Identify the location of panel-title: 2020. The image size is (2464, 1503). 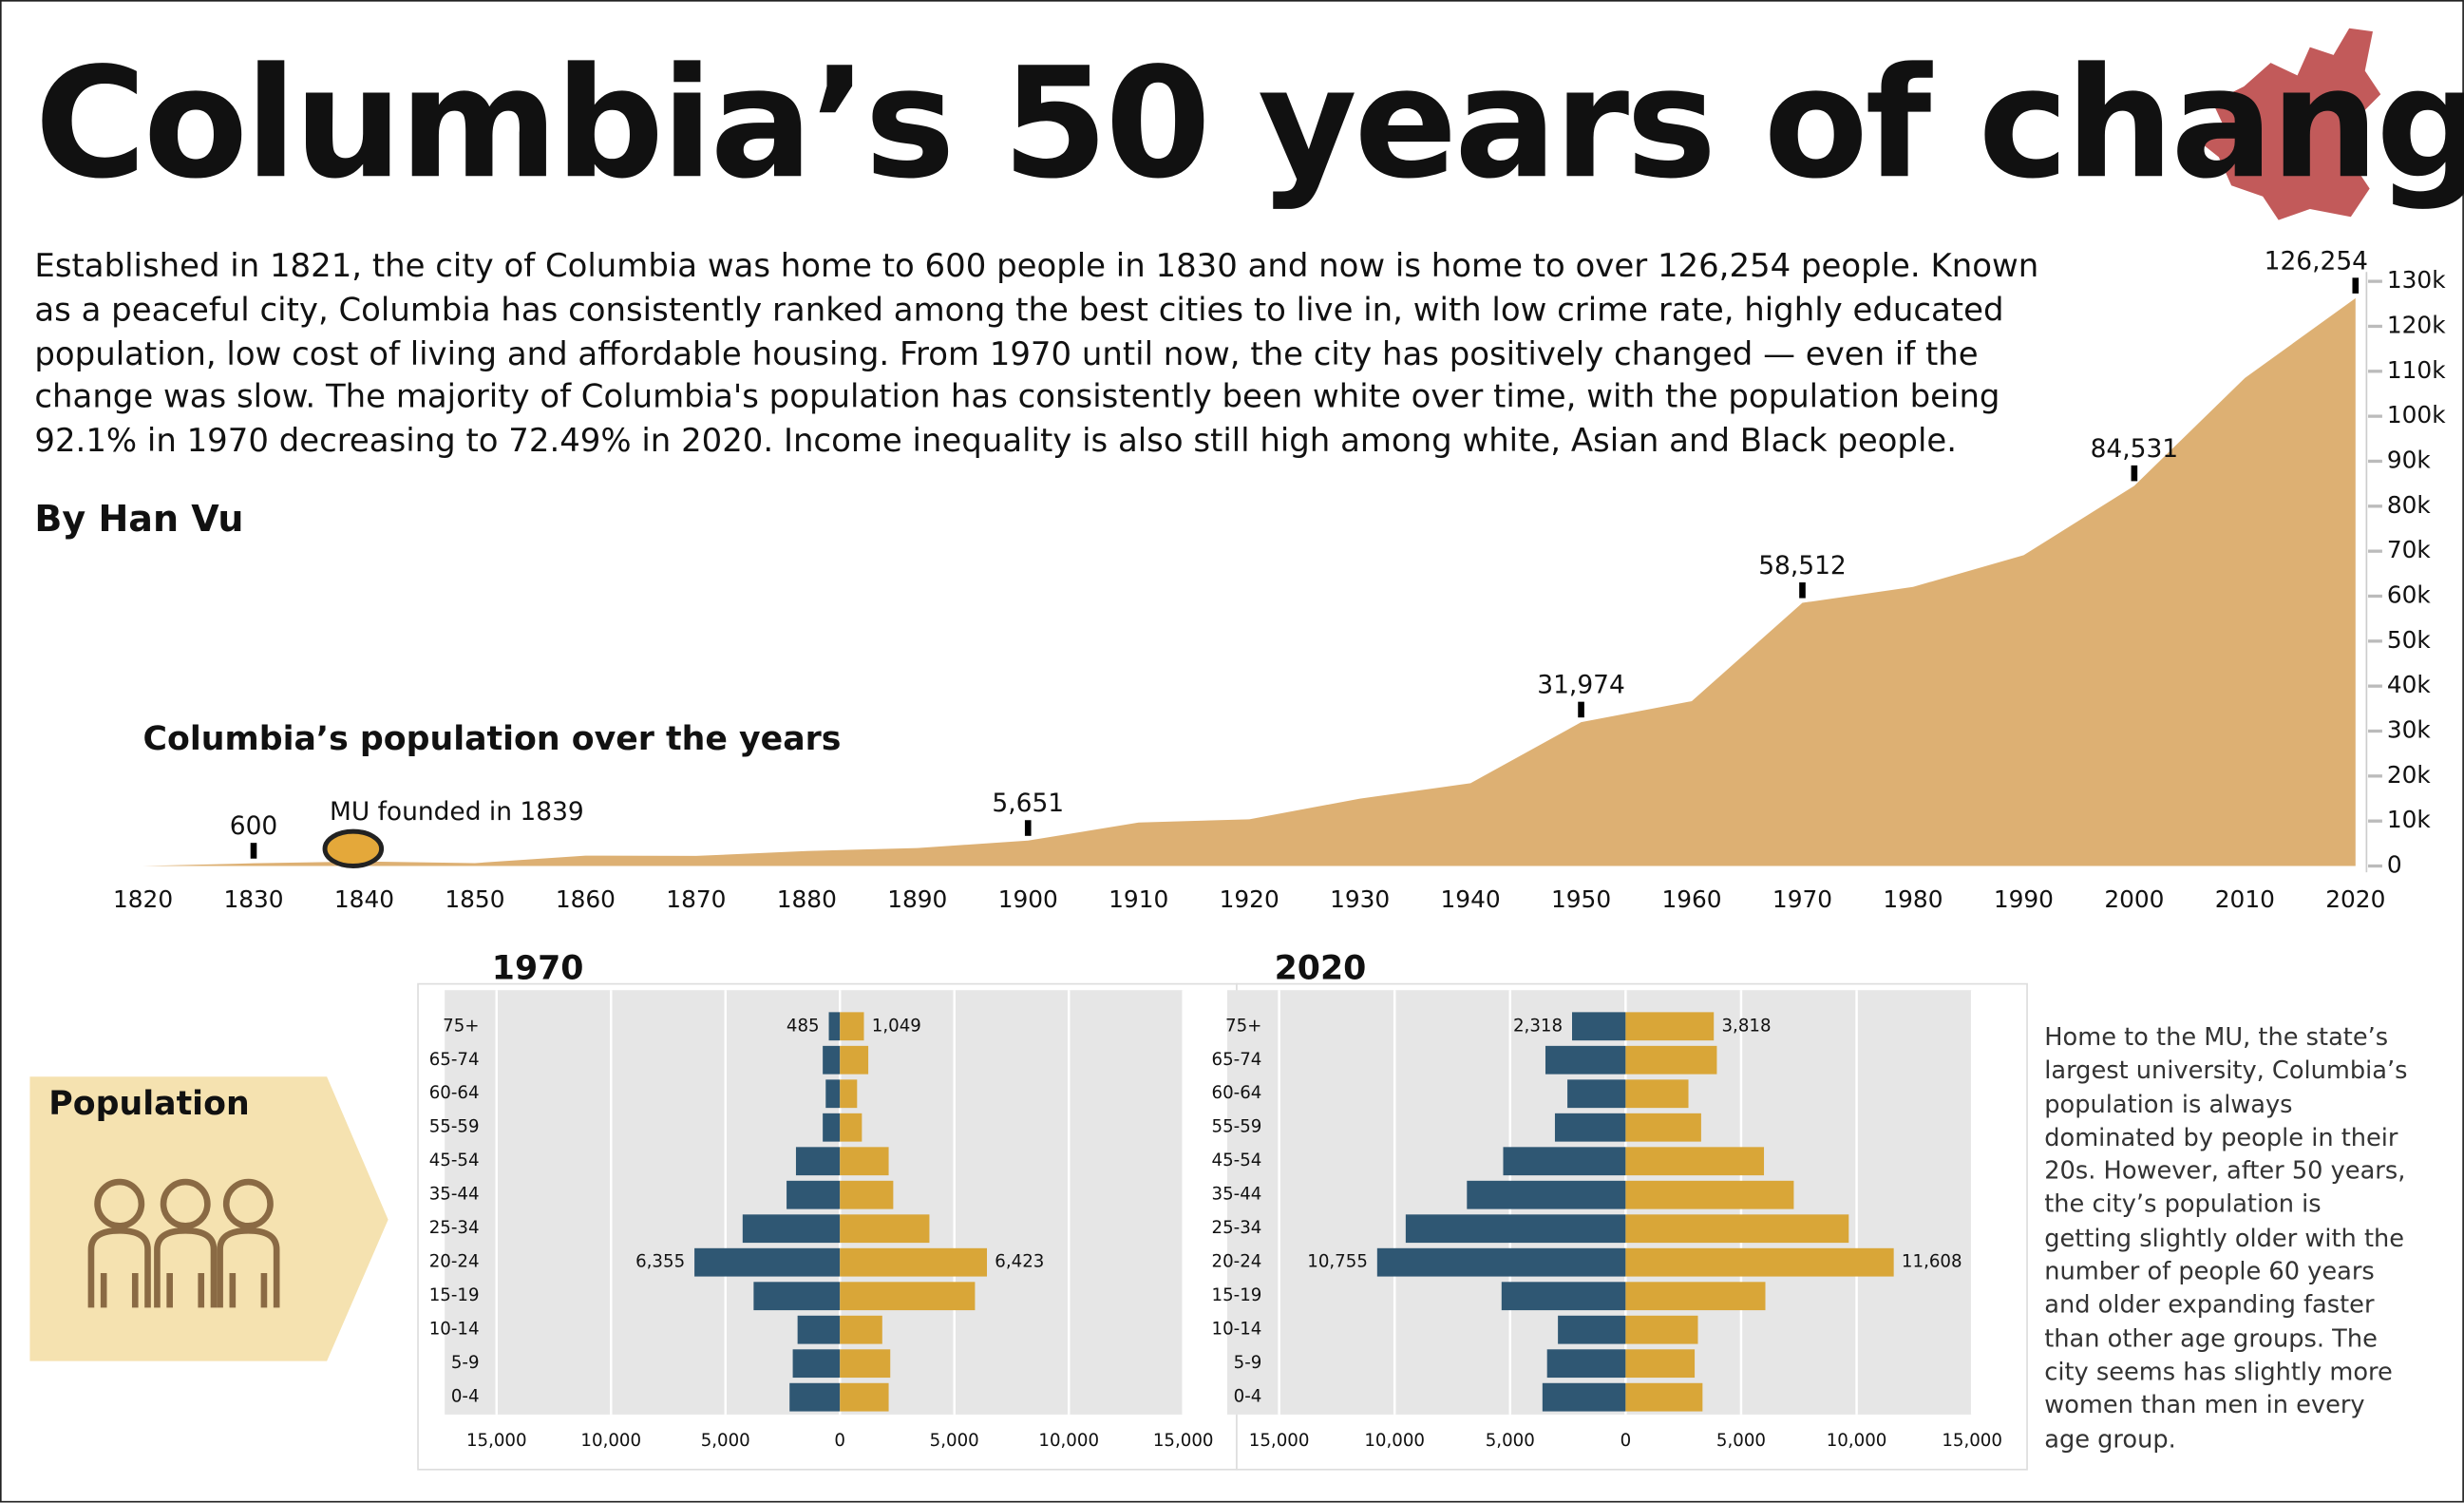
(1321, 969).